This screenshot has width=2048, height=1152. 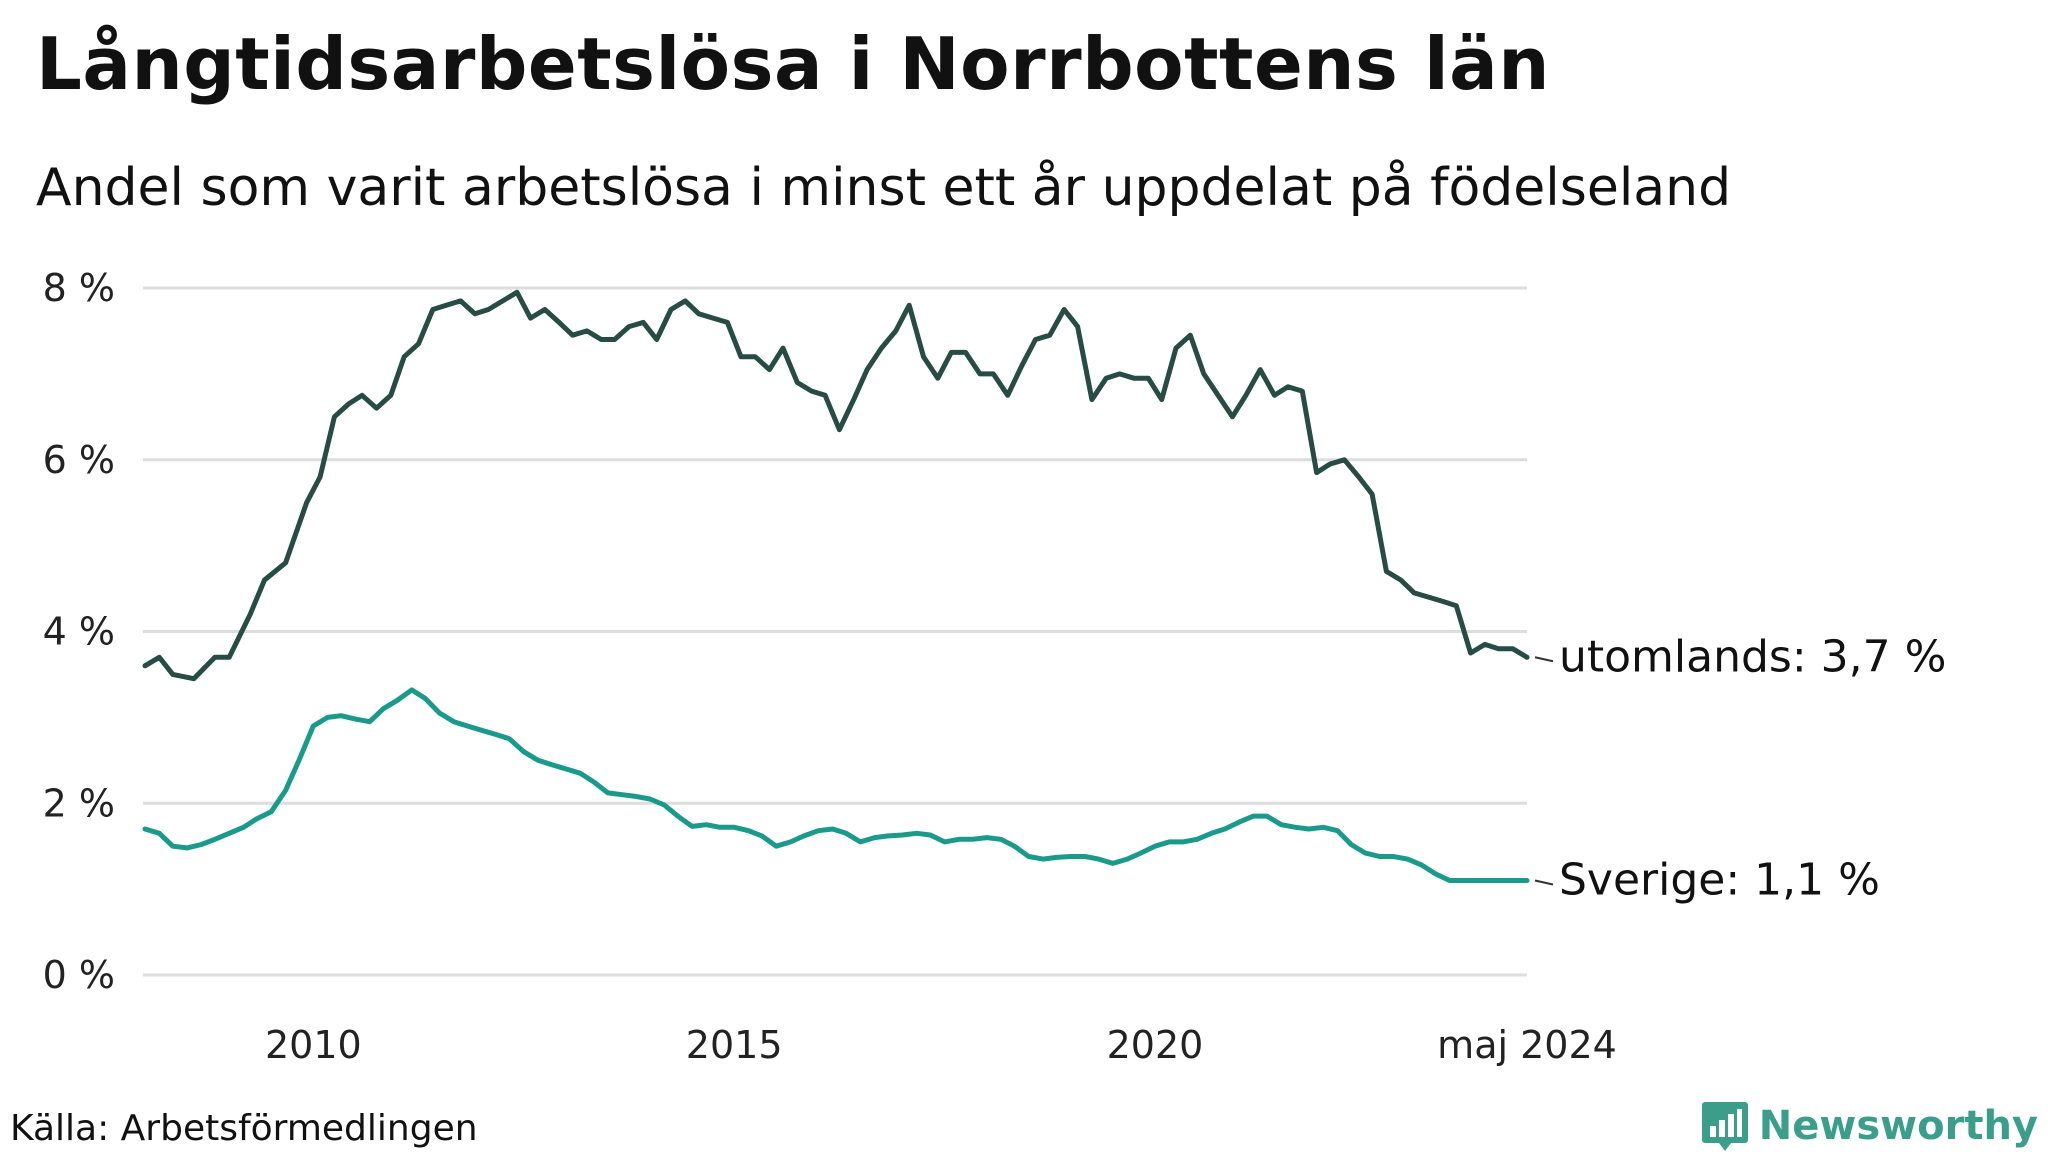 What do you see at coordinates (1155, 1045) in the screenshot?
I see `x-tick-label: 2020` at bounding box center [1155, 1045].